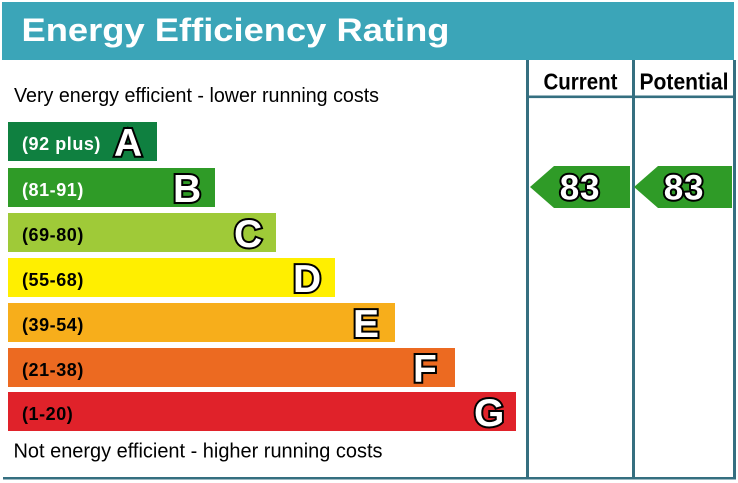  Describe the element at coordinates (425, 369) in the screenshot. I see `svg-text: F` at that location.